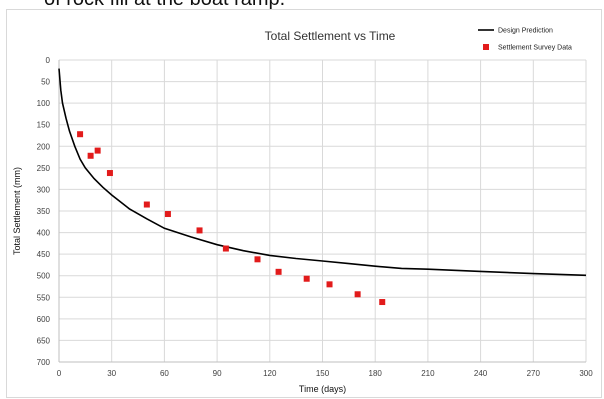 This screenshot has height=399, width=604. Describe the element at coordinates (44, 211) in the screenshot. I see `y-tick-label: 350` at that location.